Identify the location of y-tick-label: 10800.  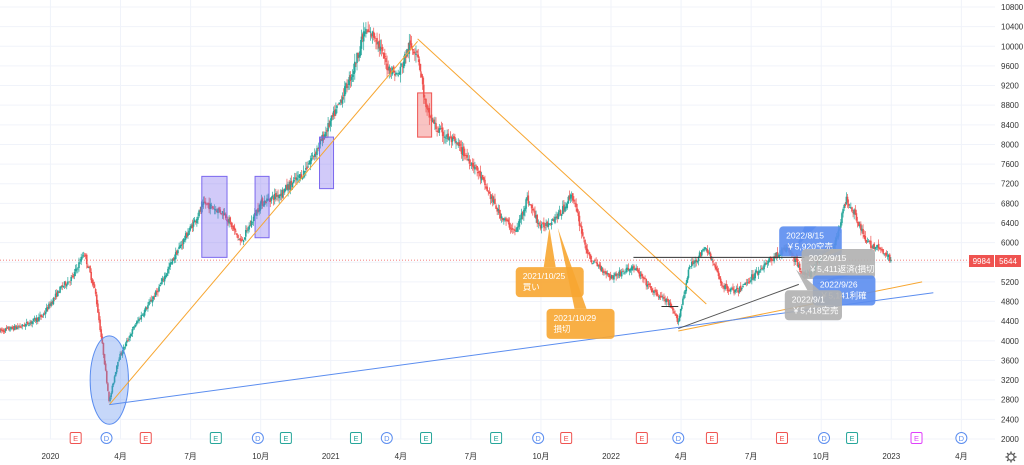
(1012, 7).